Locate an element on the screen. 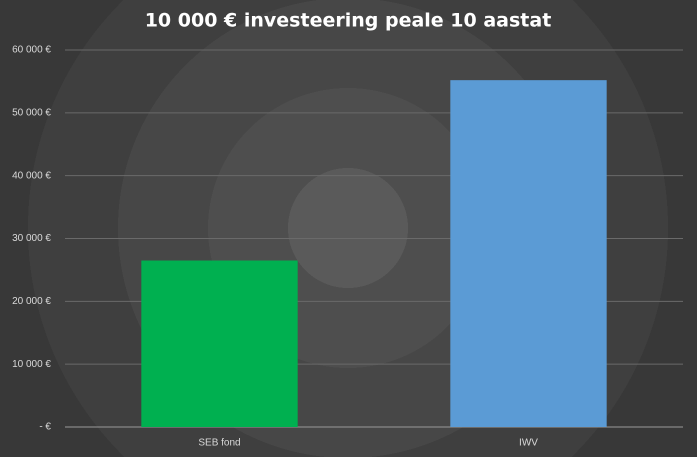 This screenshot has height=457, width=697. y-tick-label: 60 000 € is located at coordinates (31, 50).